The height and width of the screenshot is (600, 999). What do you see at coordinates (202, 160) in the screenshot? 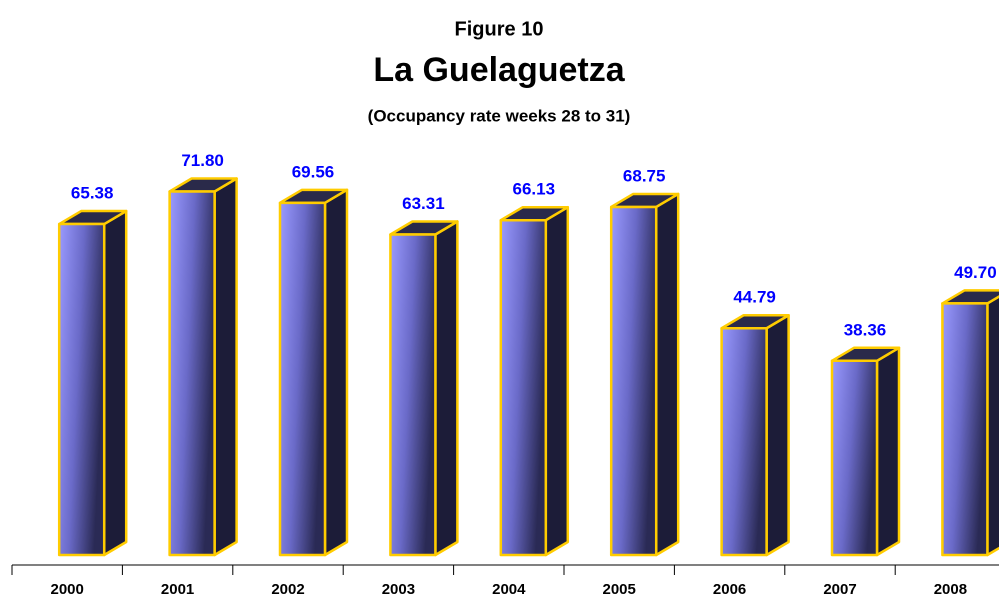
I see `value-label: 71.80` at bounding box center [202, 160].